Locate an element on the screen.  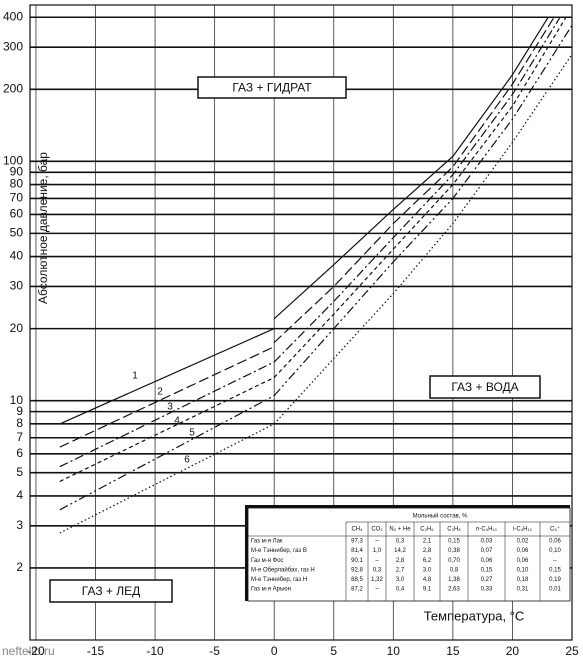
table-cell: 0,01 is located at coordinates (555, 590).